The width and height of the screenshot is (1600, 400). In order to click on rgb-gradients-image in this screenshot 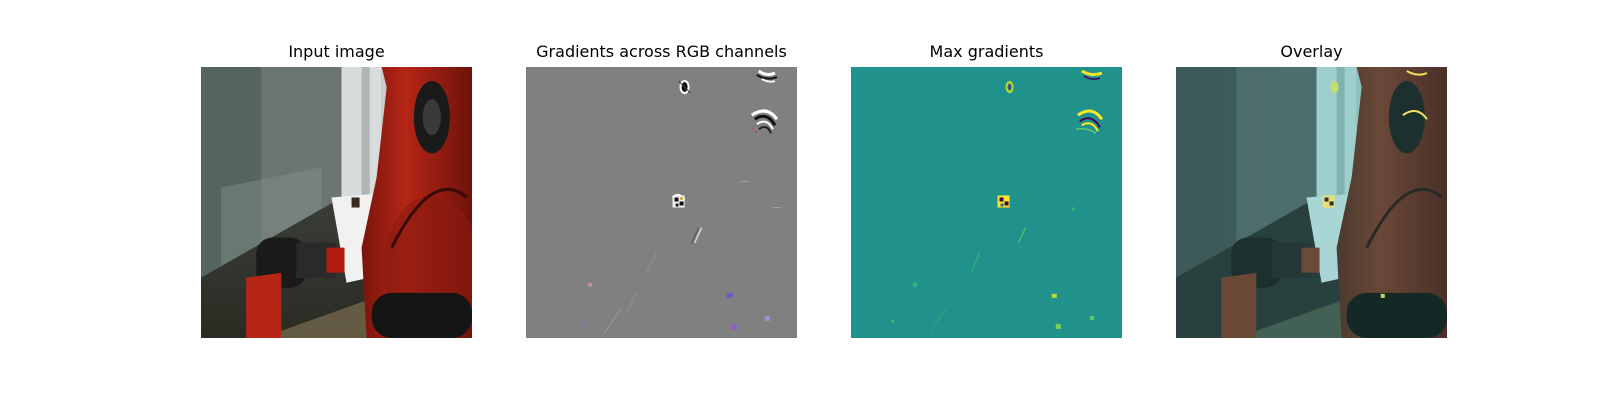, I will do `click(661, 202)`.